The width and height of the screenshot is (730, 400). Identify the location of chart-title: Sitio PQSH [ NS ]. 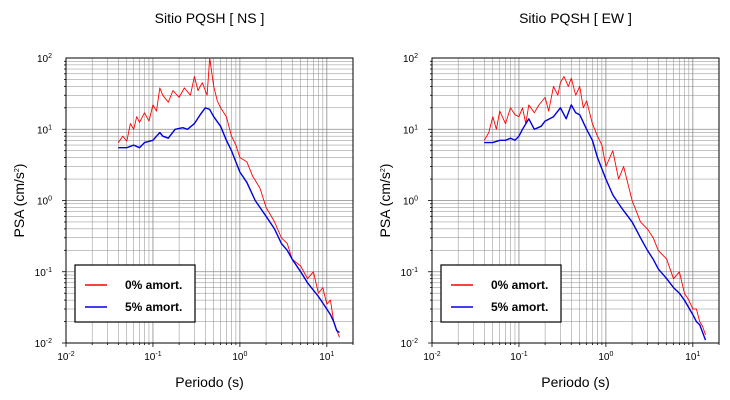
(210, 18).